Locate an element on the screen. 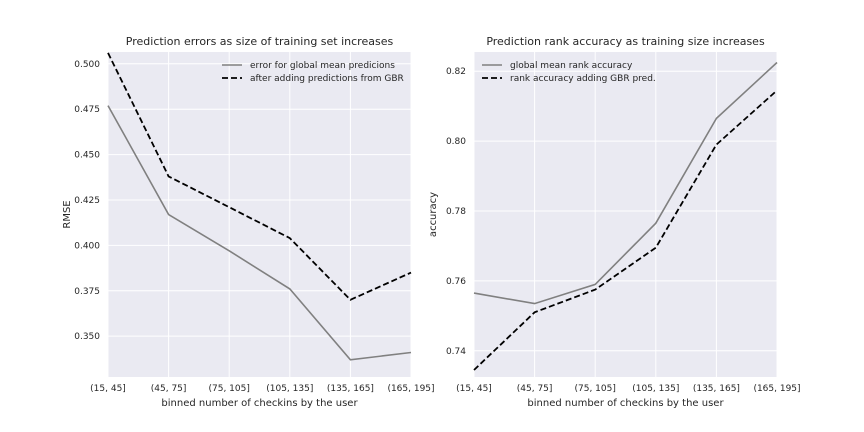  y-tick-label: 0.78 is located at coordinates (456, 212).